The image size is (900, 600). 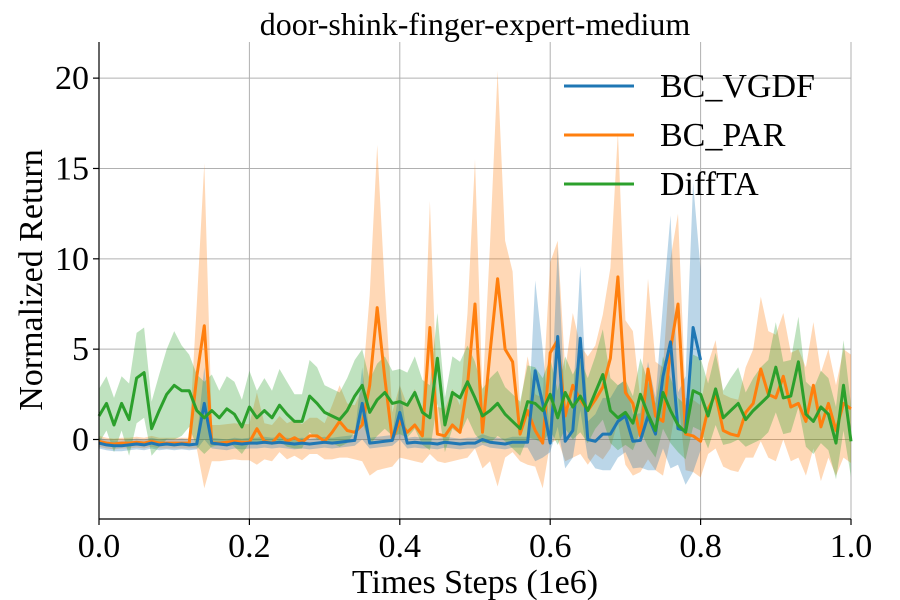 What do you see at coordinates (80, 440) in the screenshot?
I see `y-tick-label: 0` at bounding box center [80, 440].